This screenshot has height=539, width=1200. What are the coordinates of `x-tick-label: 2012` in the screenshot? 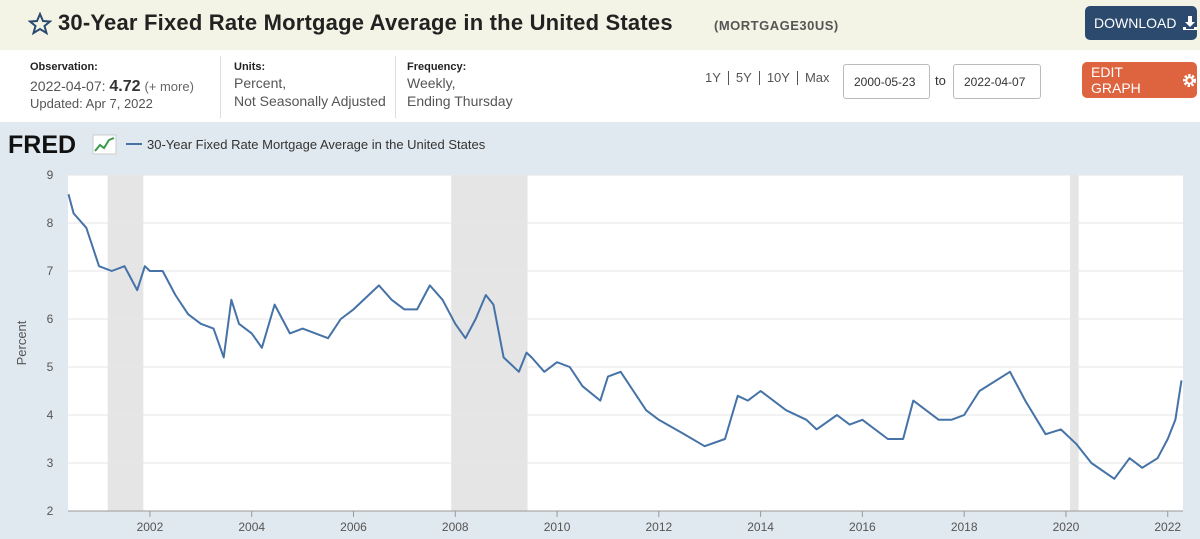 It's located at (658, 527).